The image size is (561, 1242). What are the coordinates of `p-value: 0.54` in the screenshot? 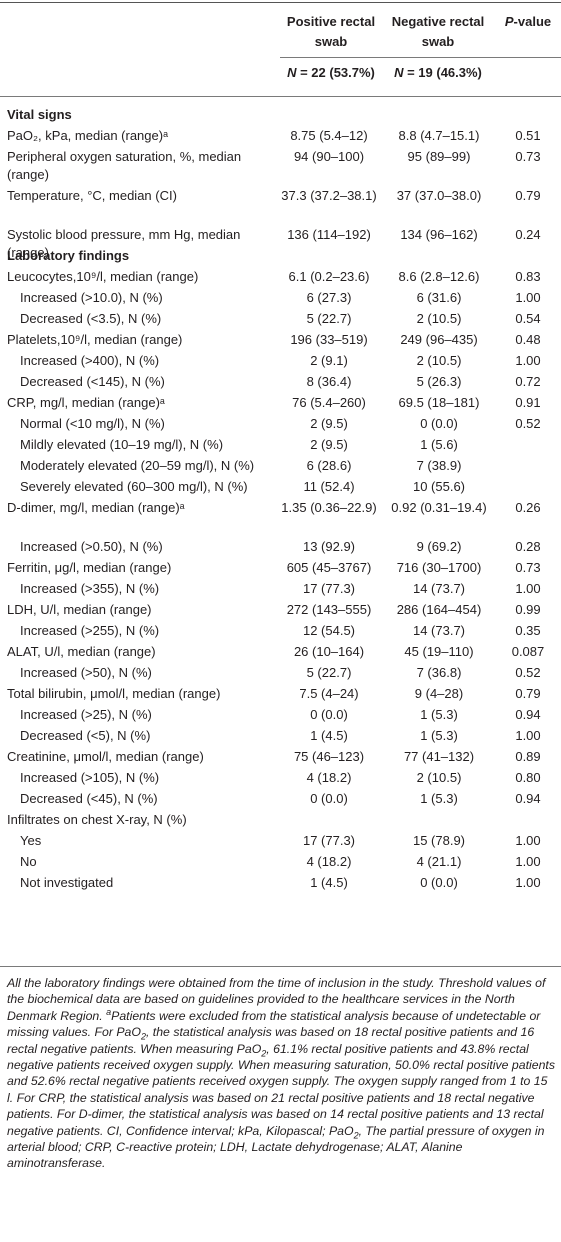 It's located at (528, 318).